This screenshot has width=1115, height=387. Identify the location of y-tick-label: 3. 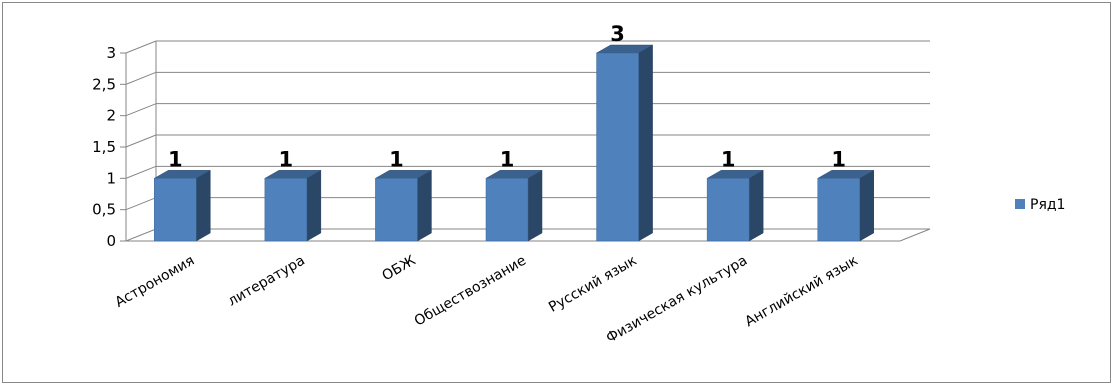
(111, 53).